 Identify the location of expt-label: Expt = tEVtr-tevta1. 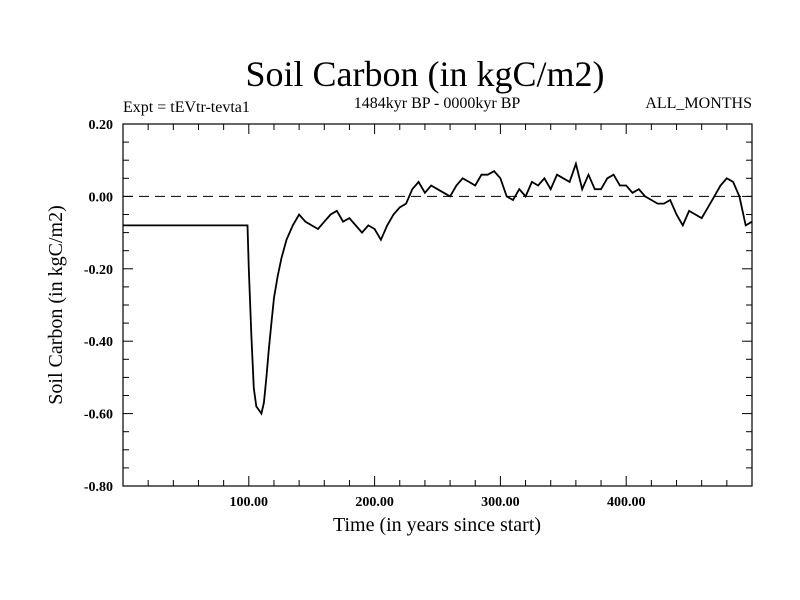
(186, 107).